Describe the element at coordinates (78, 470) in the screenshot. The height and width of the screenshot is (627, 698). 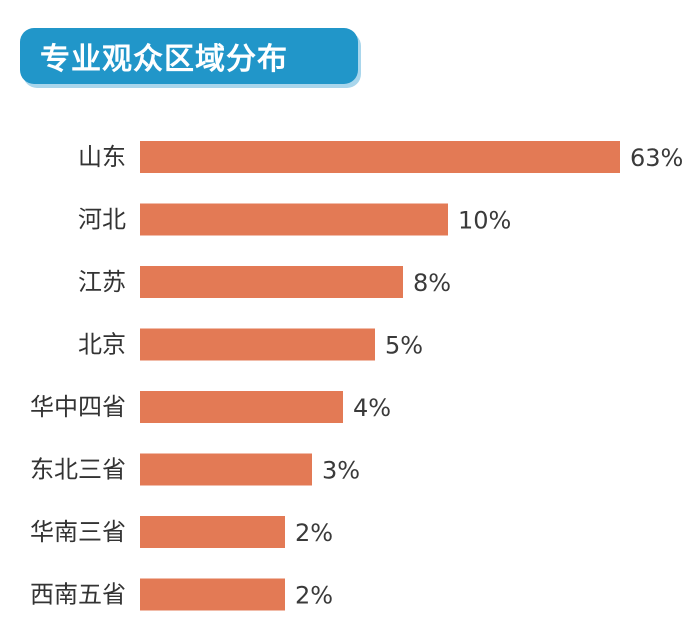
I see `category-label: 东北三省` at that location.